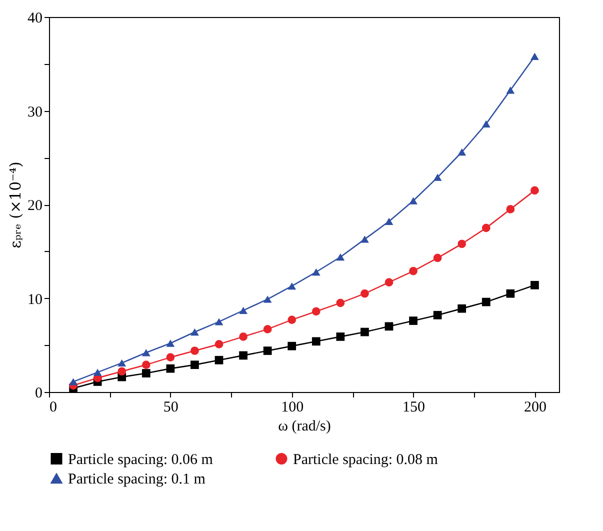 The image size is (603, 531). What do you see at coordinates (292, 408) in the screenshot?
I see `x-tick-label: 100` at bounding box center [292, 408].